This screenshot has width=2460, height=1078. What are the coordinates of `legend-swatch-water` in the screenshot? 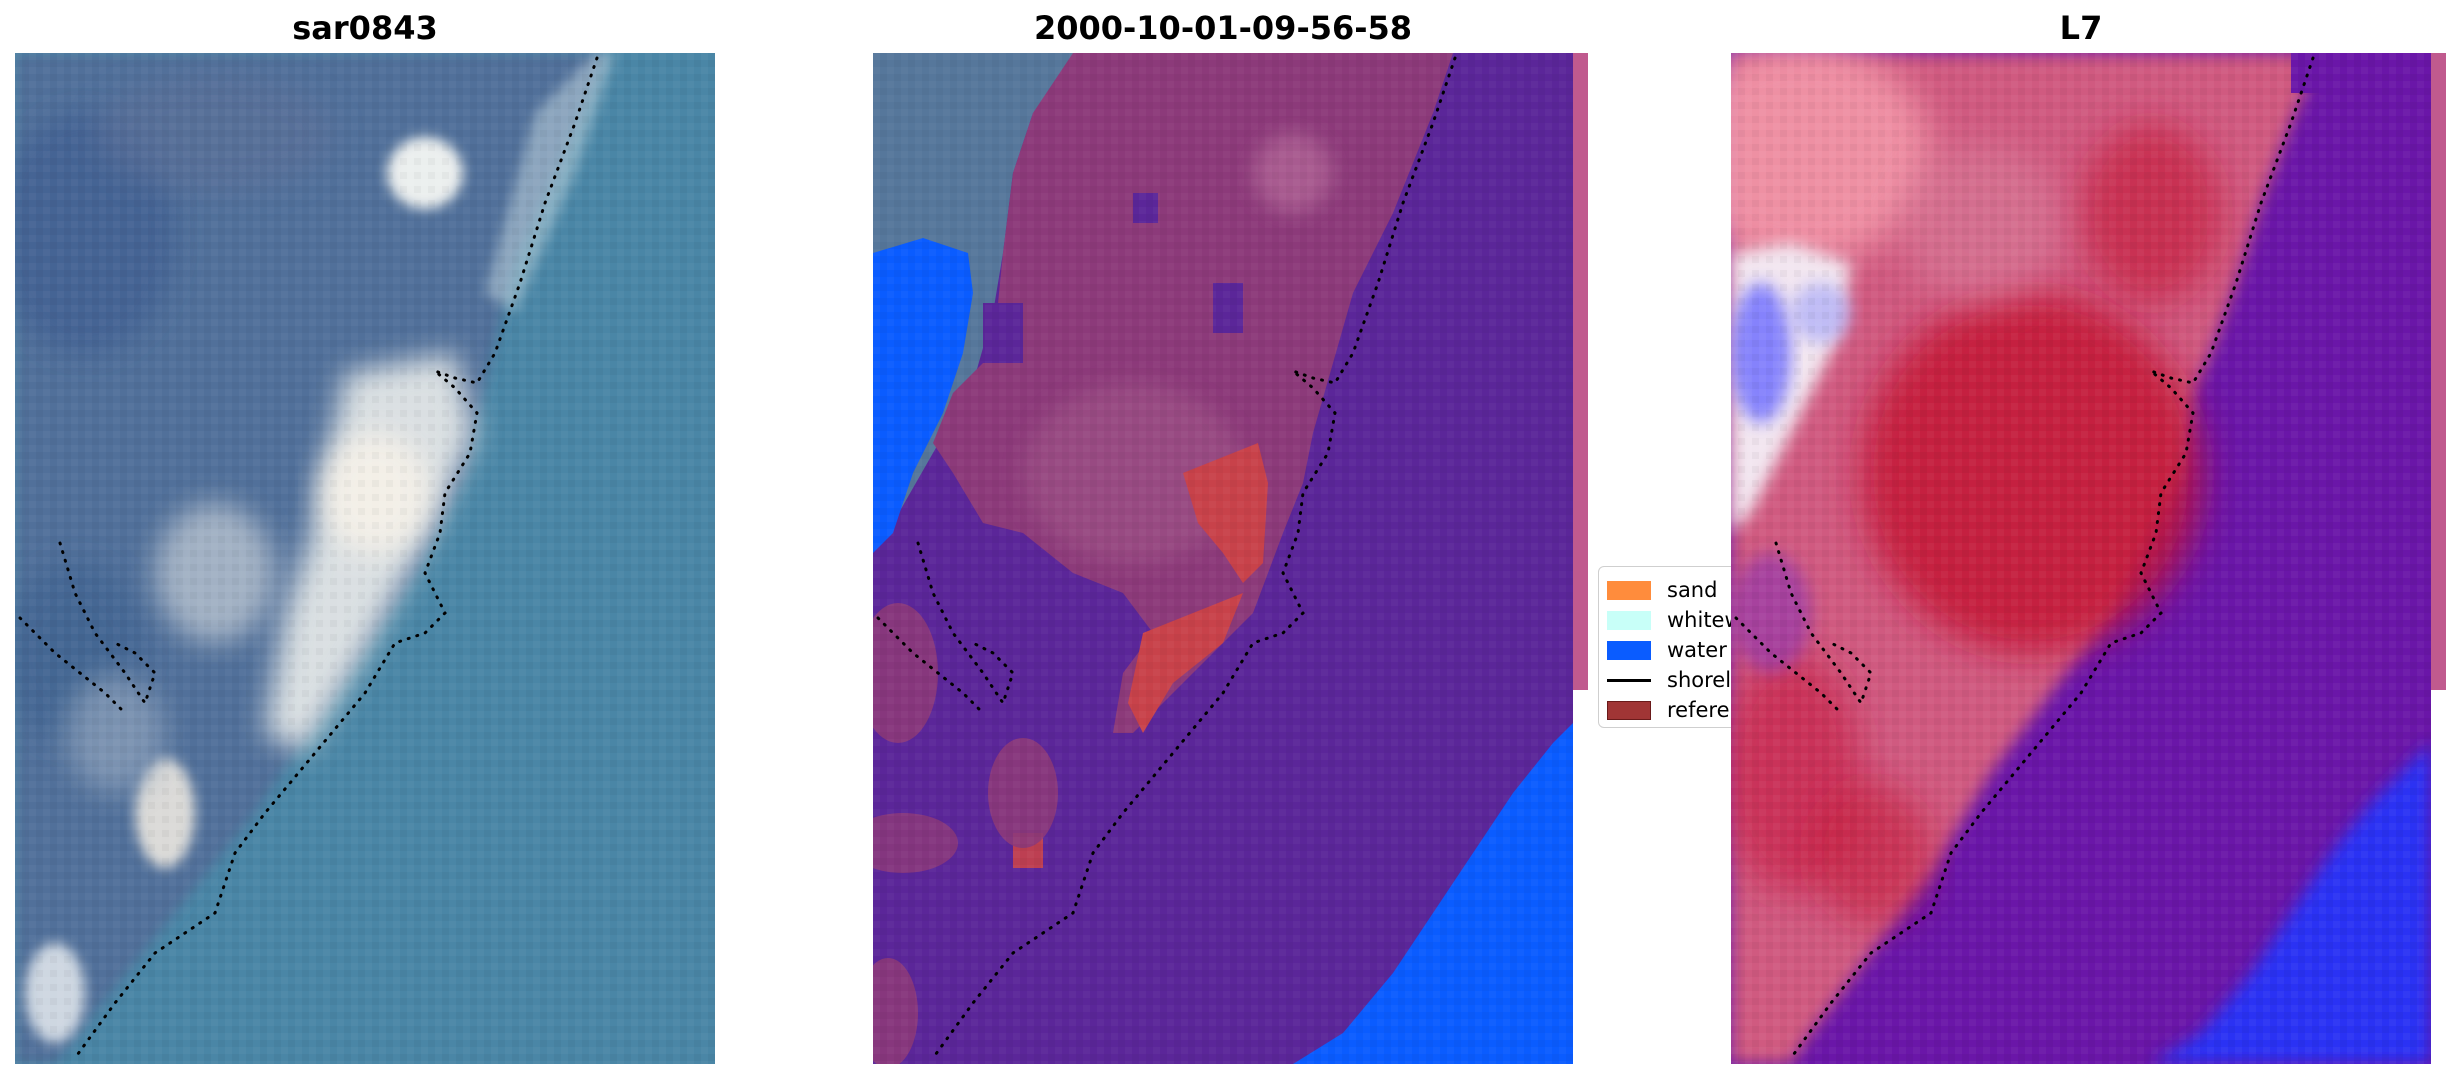 It's located at (1629, 650).